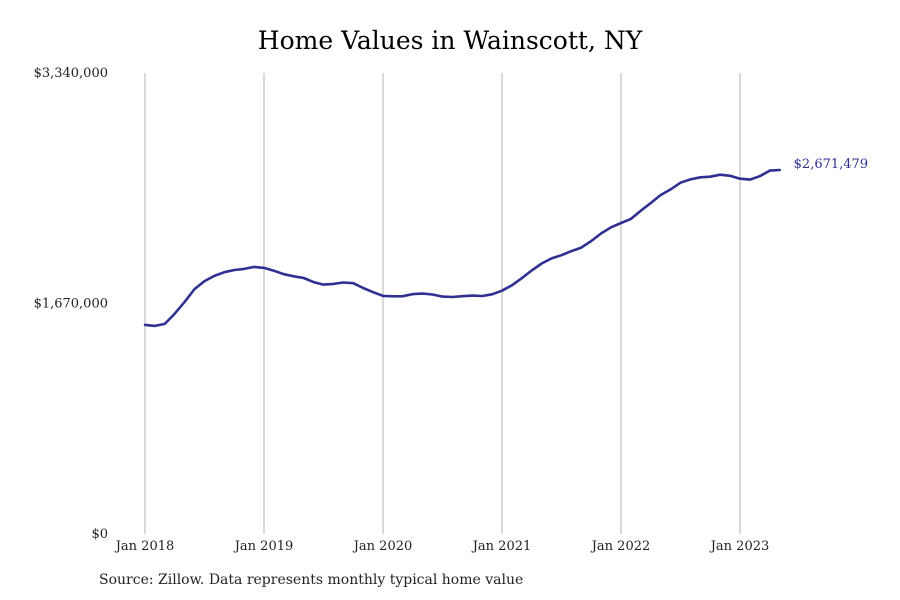  I want to click on x-tick-label: Jan 2021, so click(501, 546).